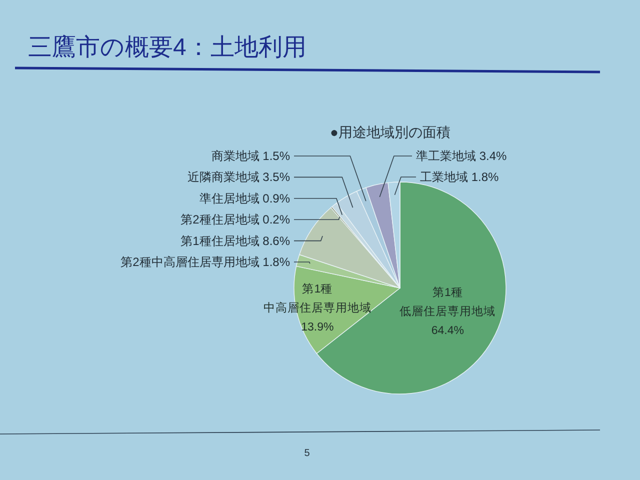 Image resolution: width=640 pixels, height=480 pixels. What do you see at coordinates (238, 177) in the screenshot?
I see `slice-label: 近隣商業地域 3.5%` at bounding box center [238, 177].